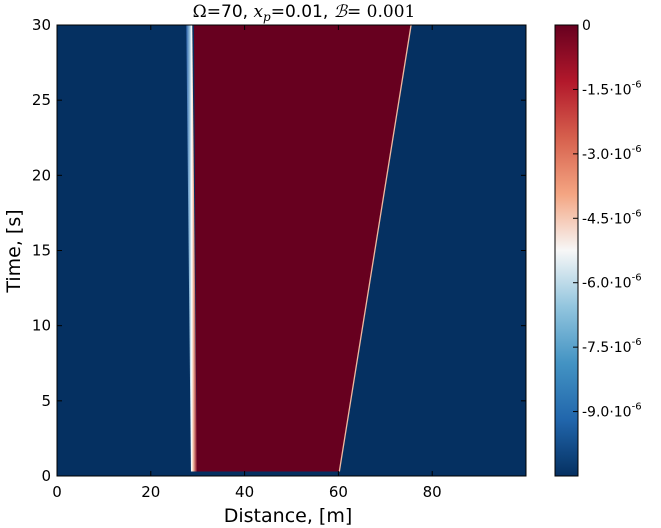 The width and height of the screenshot is (661, 528). Describe the element at coordinates (288, 516) in the screenshot. I see `x-axis-label: Distance, [m]` at that location.